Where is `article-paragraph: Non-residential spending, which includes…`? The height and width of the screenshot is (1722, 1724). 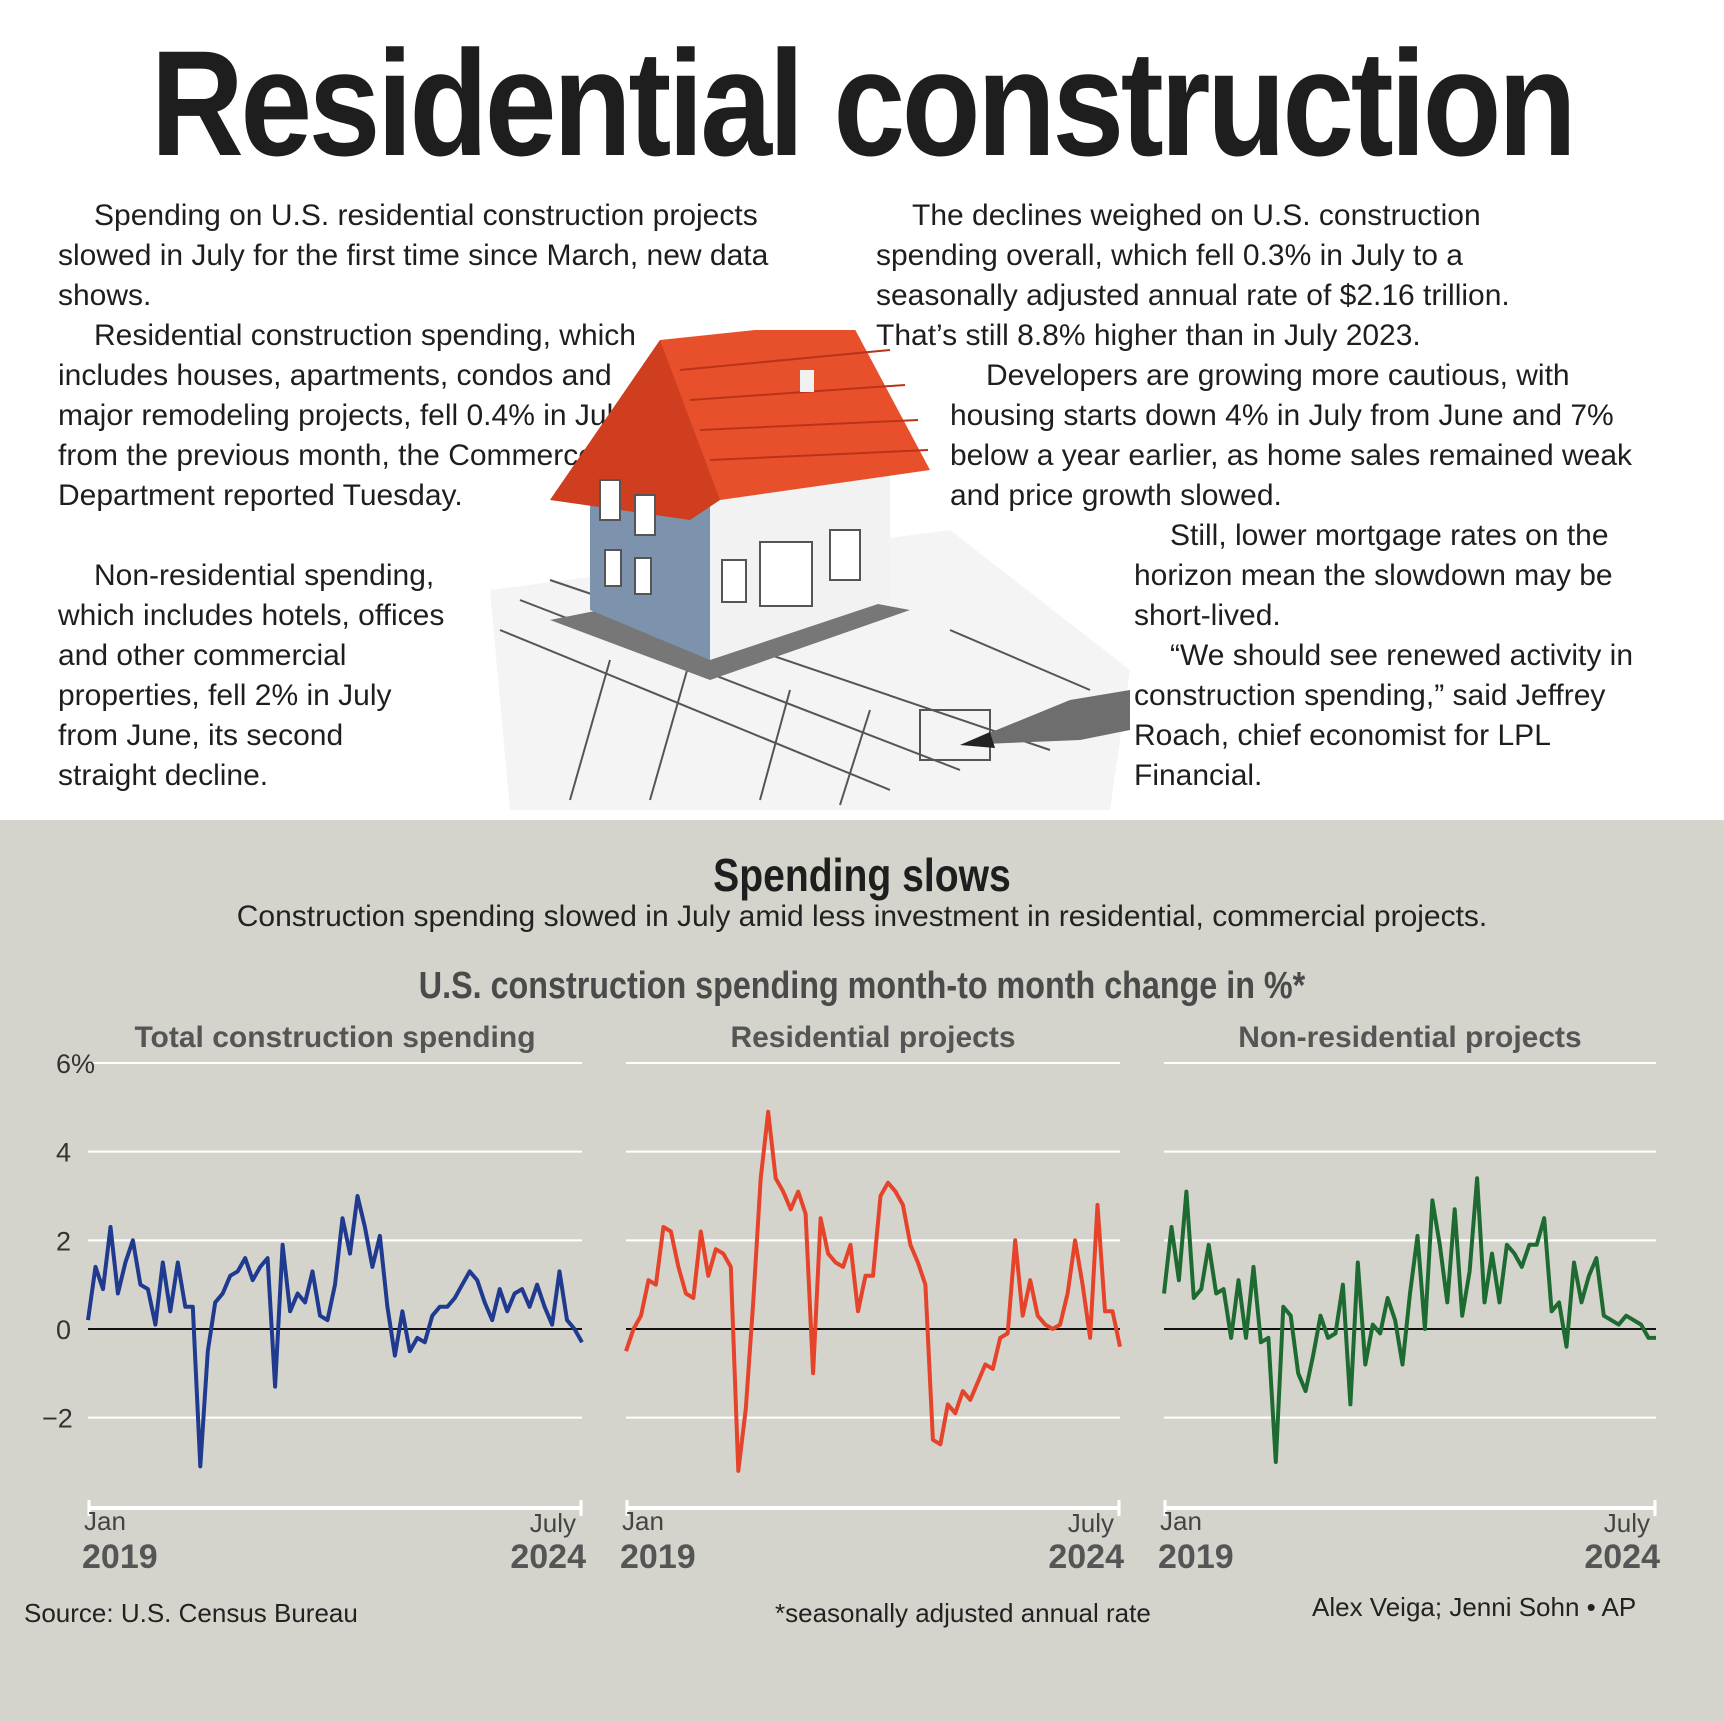
article-paragraph: Non-residential spending, which includes… is located at coordinates (251, 675).